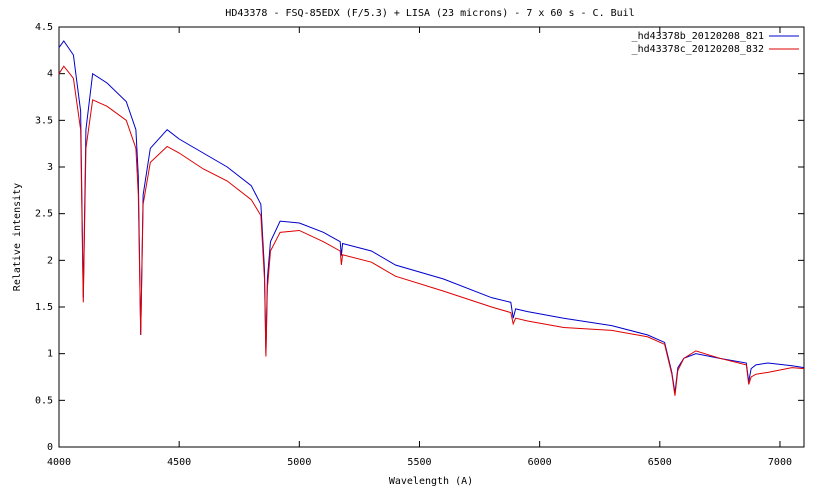  Describe the element at coordinates (780, 462) in the screenshot. I see `x-tick-label: 7000` at that location.